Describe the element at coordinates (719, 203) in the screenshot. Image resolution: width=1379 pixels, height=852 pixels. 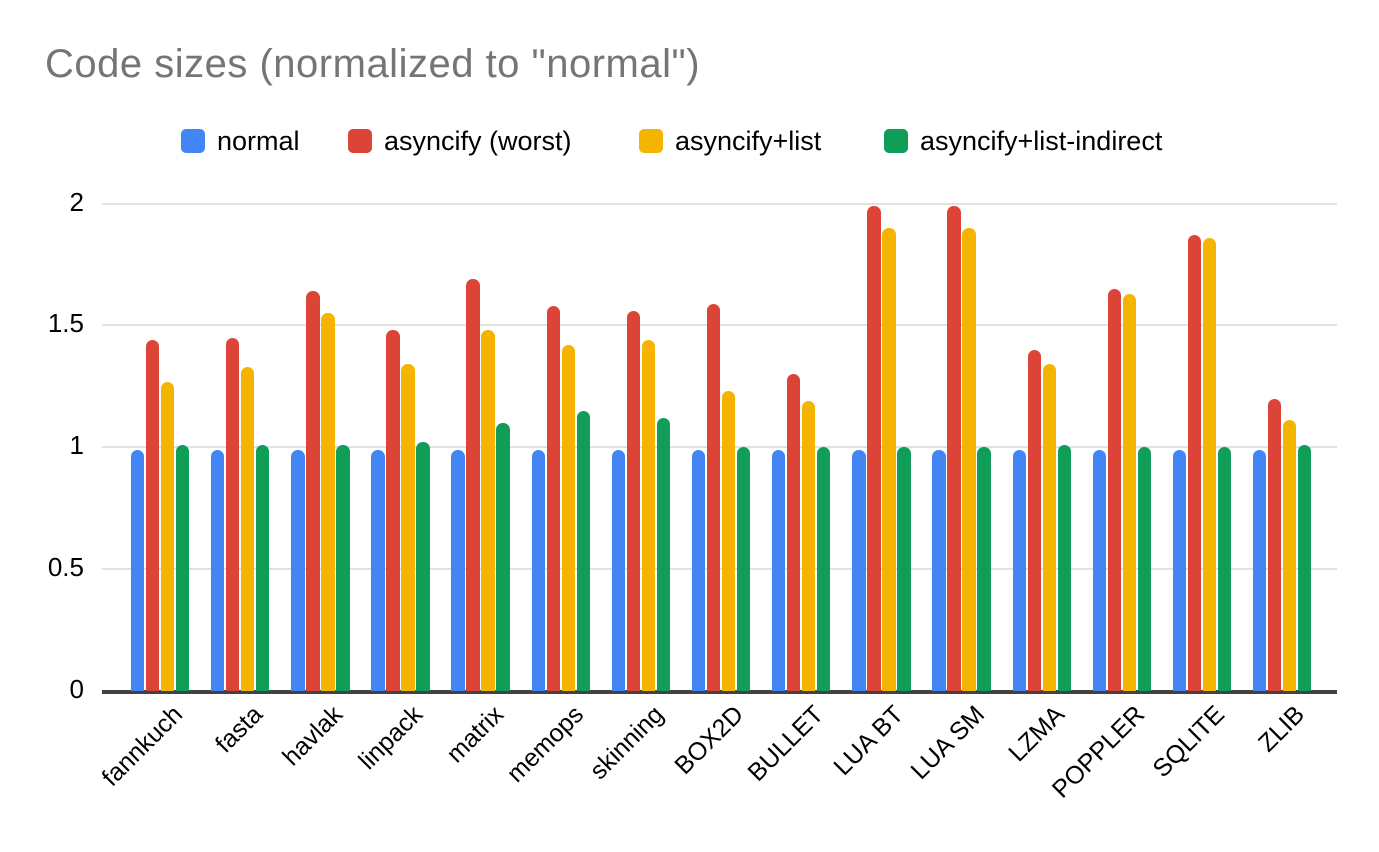
I see `gridline` at that location.